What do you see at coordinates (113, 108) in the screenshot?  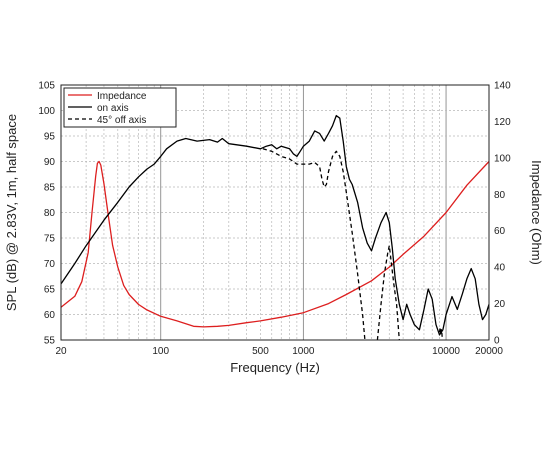 I see `legend-label-on-axis: on axis` at bounding box center [113, 108].